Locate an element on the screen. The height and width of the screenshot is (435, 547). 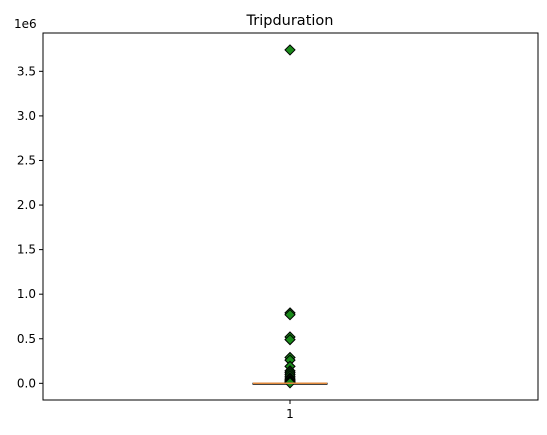
plot-area is located at coordinates (290, 216).